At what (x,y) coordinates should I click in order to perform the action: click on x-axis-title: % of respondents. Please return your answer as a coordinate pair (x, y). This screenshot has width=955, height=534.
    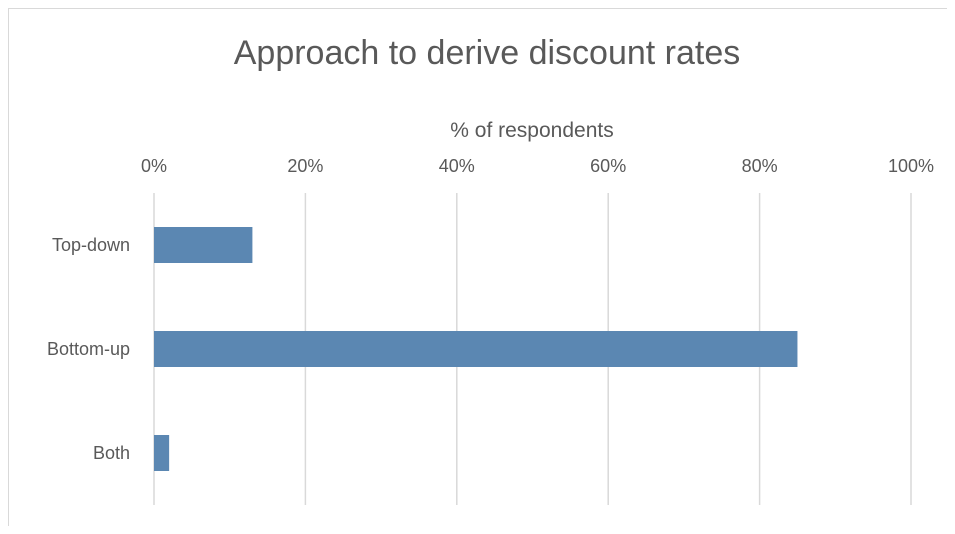
    Looking at the image, I should click on (531, 130).